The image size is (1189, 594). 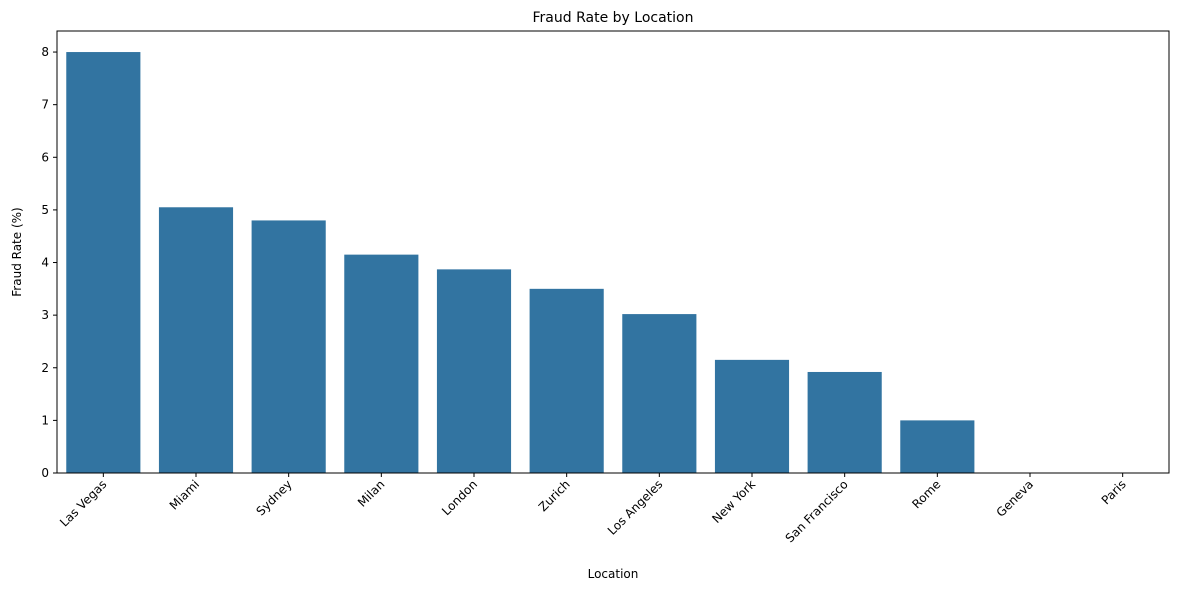 I want to click on y-tick-label: 5, so click(x=45, y=210).